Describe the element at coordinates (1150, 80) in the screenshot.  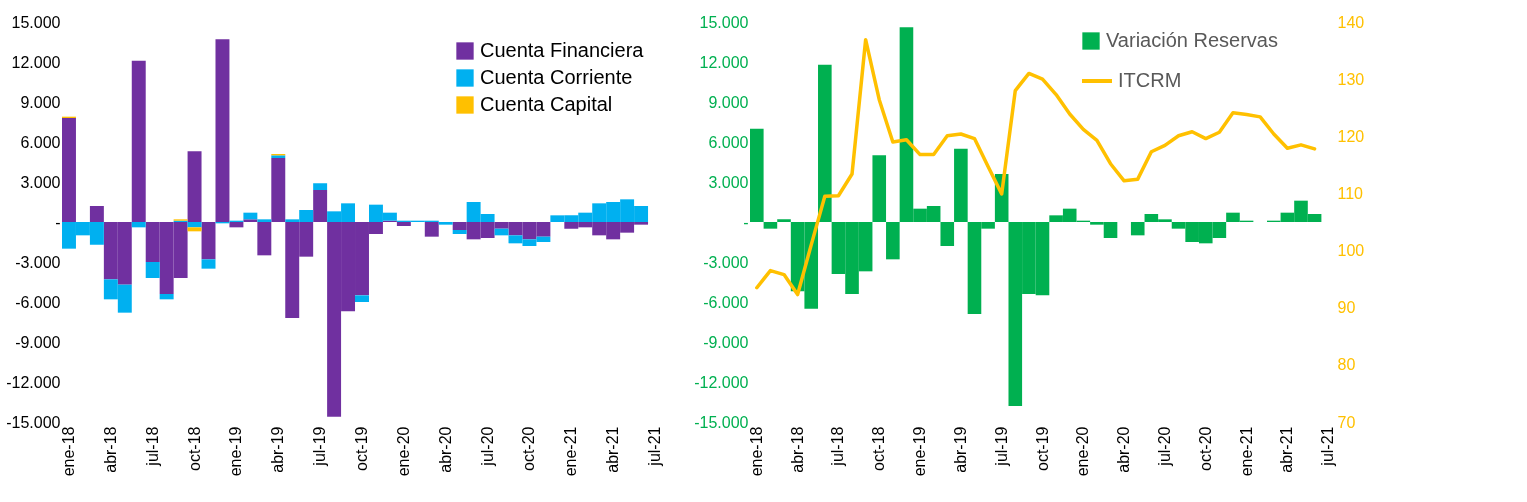
I see `legend-label: ITCRM` at that location.